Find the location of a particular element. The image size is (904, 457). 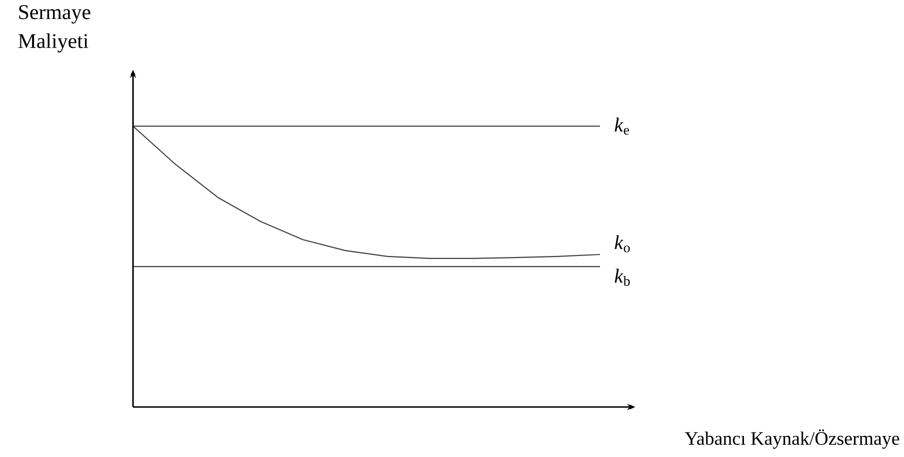

y-axis-title: Sermaye Maliyeti is located at coordinates (54, 28).